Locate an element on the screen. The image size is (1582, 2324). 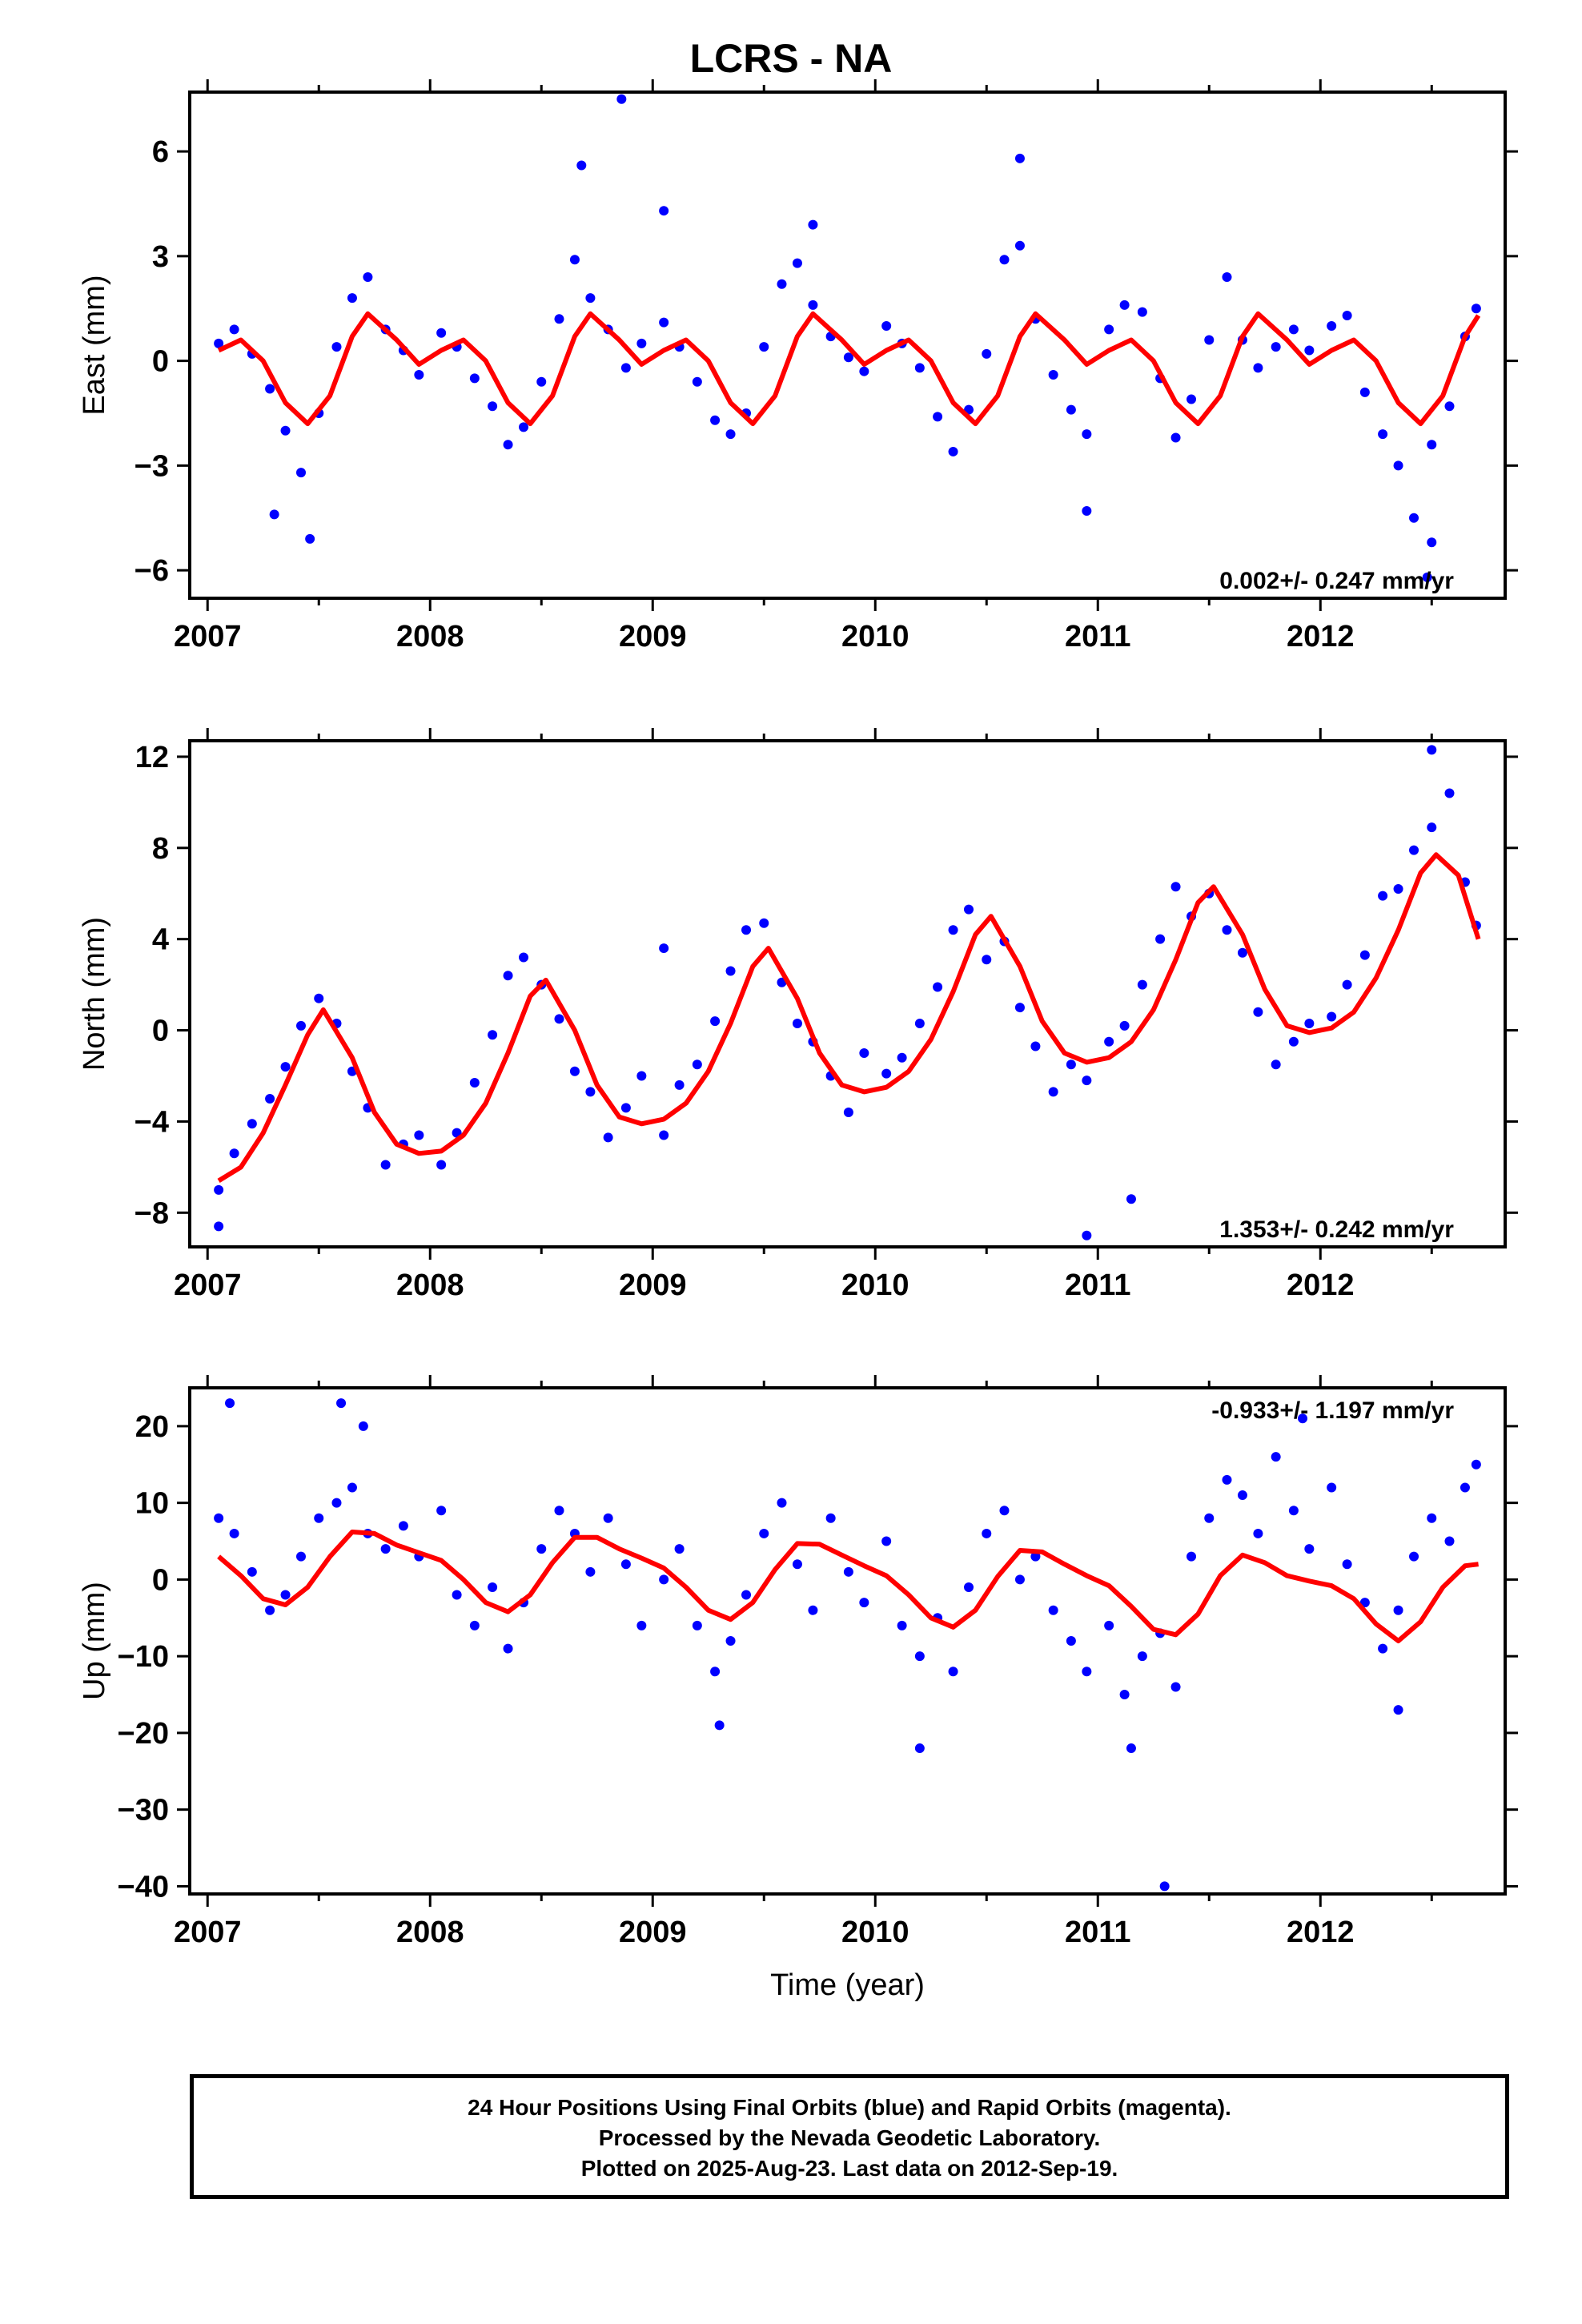
panel-1-y-tick-label: −6 is located at coordinates (152, 571).